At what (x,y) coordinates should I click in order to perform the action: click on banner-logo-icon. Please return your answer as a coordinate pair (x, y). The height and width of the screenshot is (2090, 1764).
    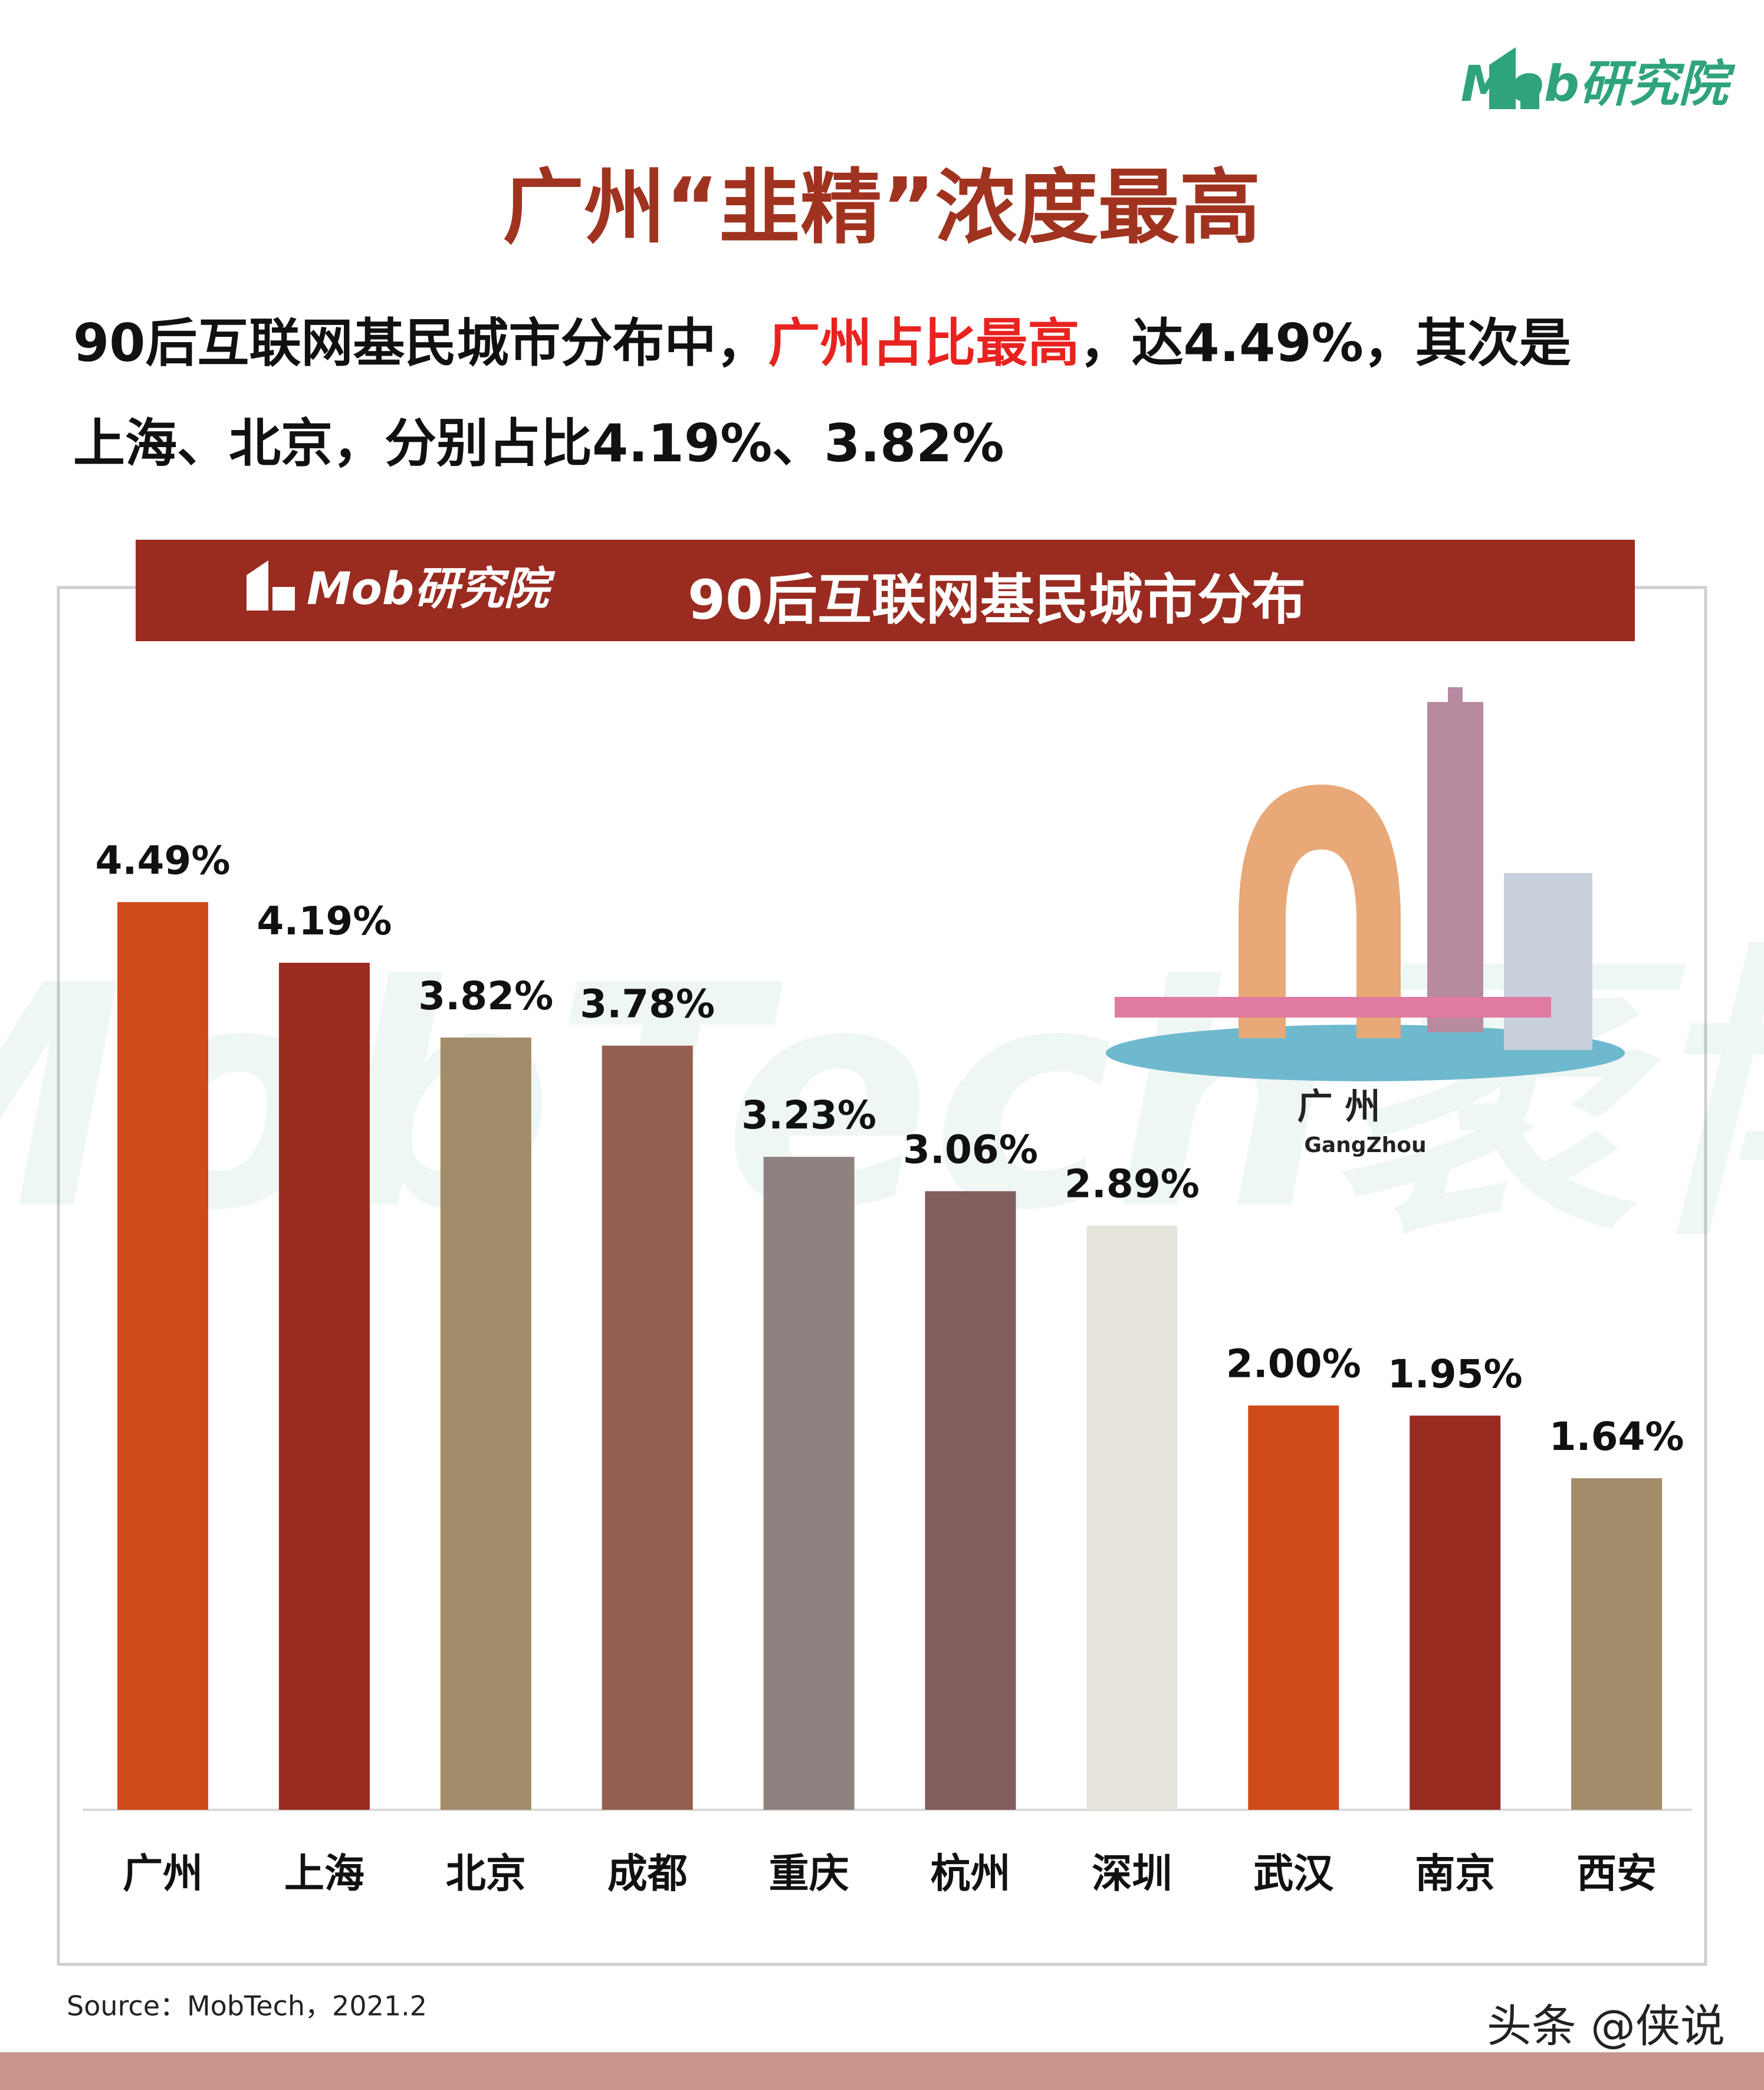
    Looking at the image, I should click on (271, 585).